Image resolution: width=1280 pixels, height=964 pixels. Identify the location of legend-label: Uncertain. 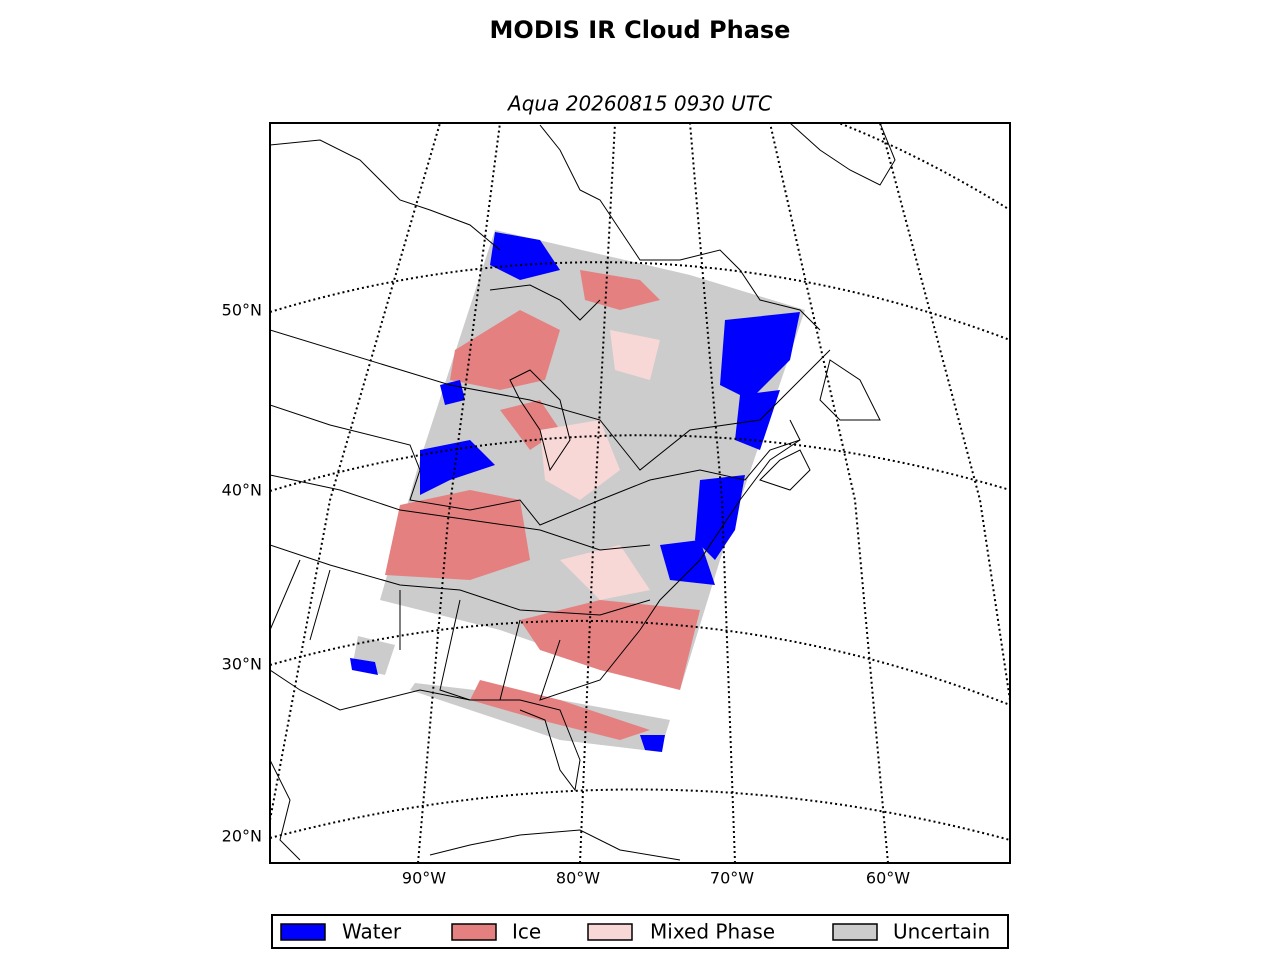
(941, 932).